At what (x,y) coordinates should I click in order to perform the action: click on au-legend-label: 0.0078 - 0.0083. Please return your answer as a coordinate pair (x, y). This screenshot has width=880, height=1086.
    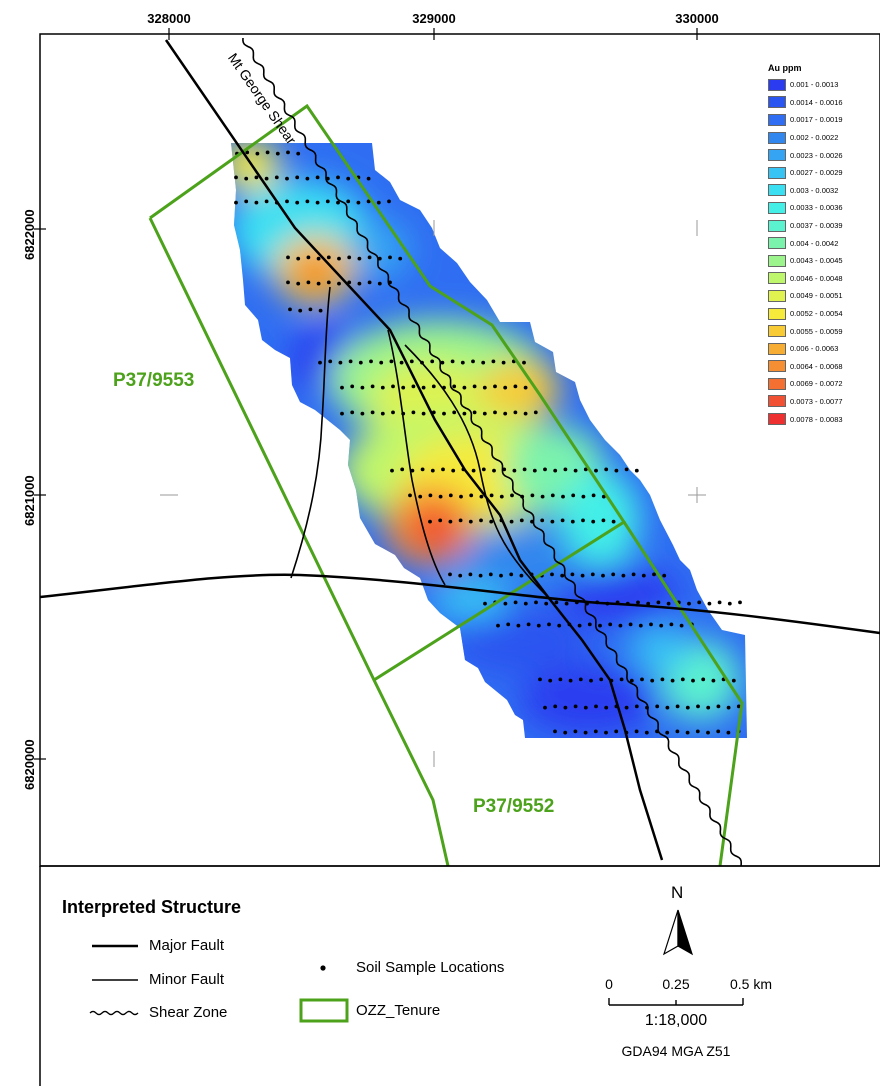
    Looking at the image, I should click on (816, 419).